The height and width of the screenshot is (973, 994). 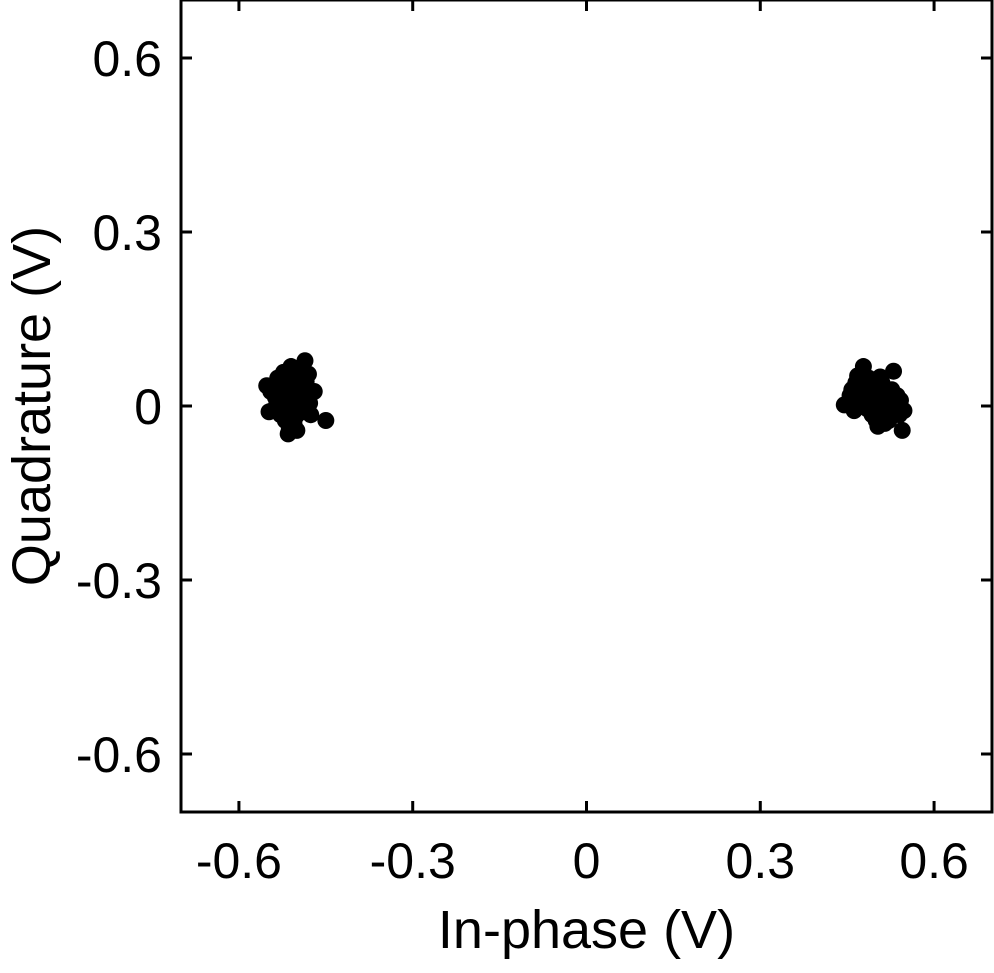 I want to click on y-tick-label: 0.6, so click(x=127, y=59).